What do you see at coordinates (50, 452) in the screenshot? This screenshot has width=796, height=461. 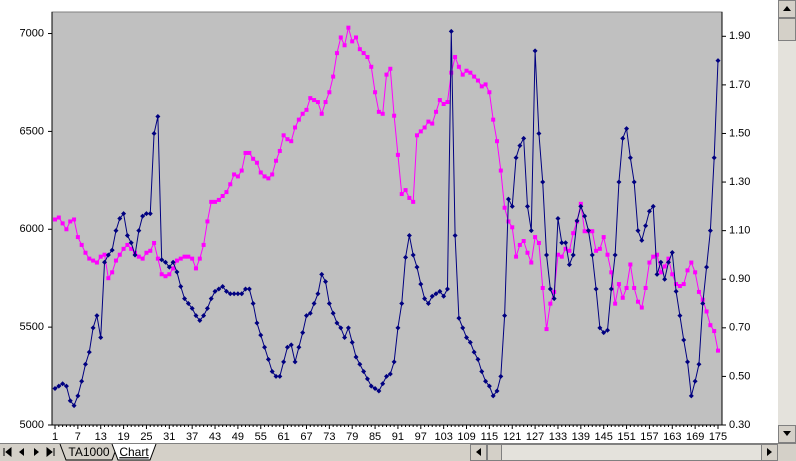 I see `last-sheet` at bounding box center [50, 452].